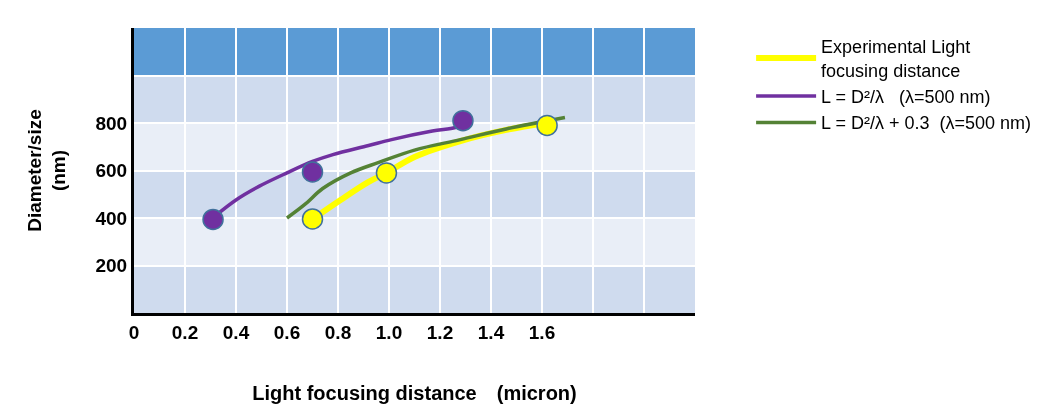  What do you see at coordinates (896, 59) in the screenshot?
I see `legend-label: Experimental Light focusing distance` at bounding box center [896, 59].